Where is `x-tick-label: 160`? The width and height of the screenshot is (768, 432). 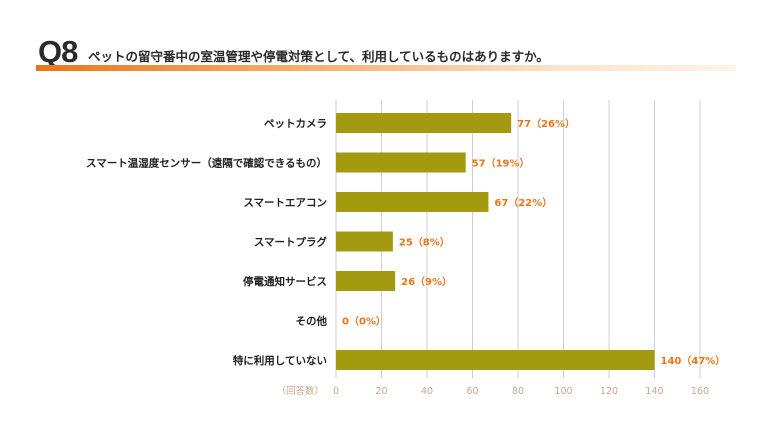
x-tick-label: 160 is located at coordinates (700, 391).